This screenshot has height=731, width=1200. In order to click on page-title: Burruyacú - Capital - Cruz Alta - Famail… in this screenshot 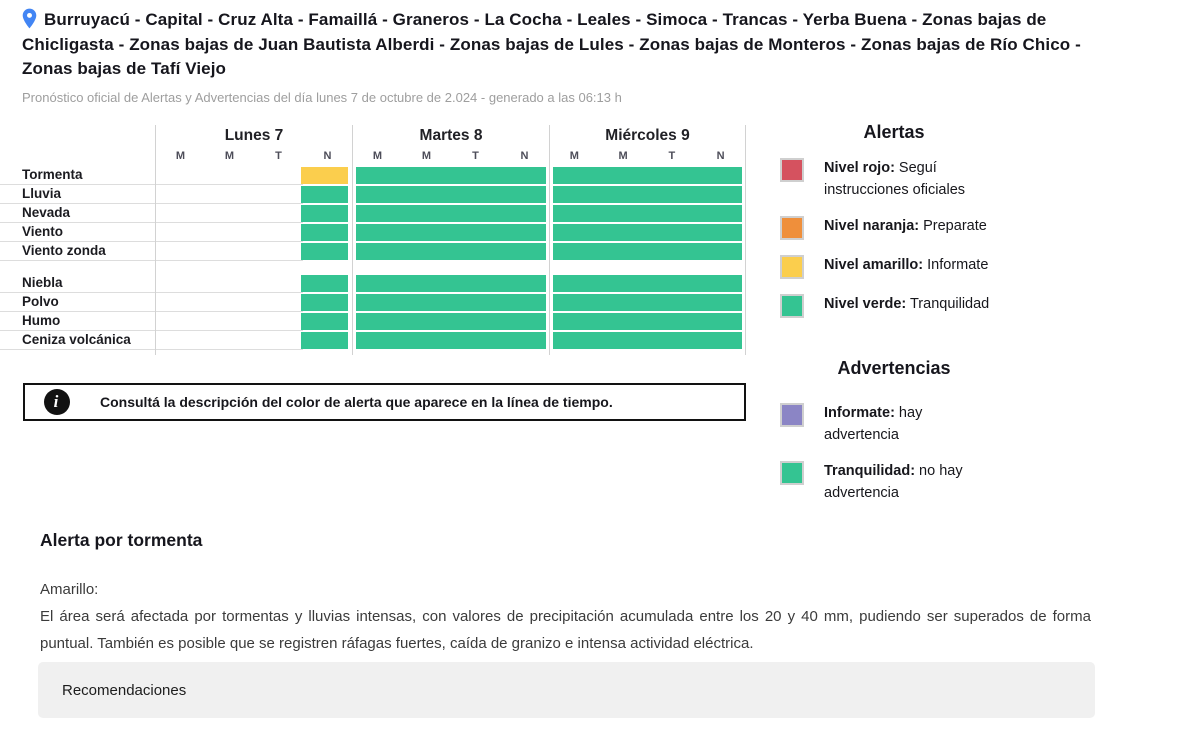, I will do `click(559, 45)`.